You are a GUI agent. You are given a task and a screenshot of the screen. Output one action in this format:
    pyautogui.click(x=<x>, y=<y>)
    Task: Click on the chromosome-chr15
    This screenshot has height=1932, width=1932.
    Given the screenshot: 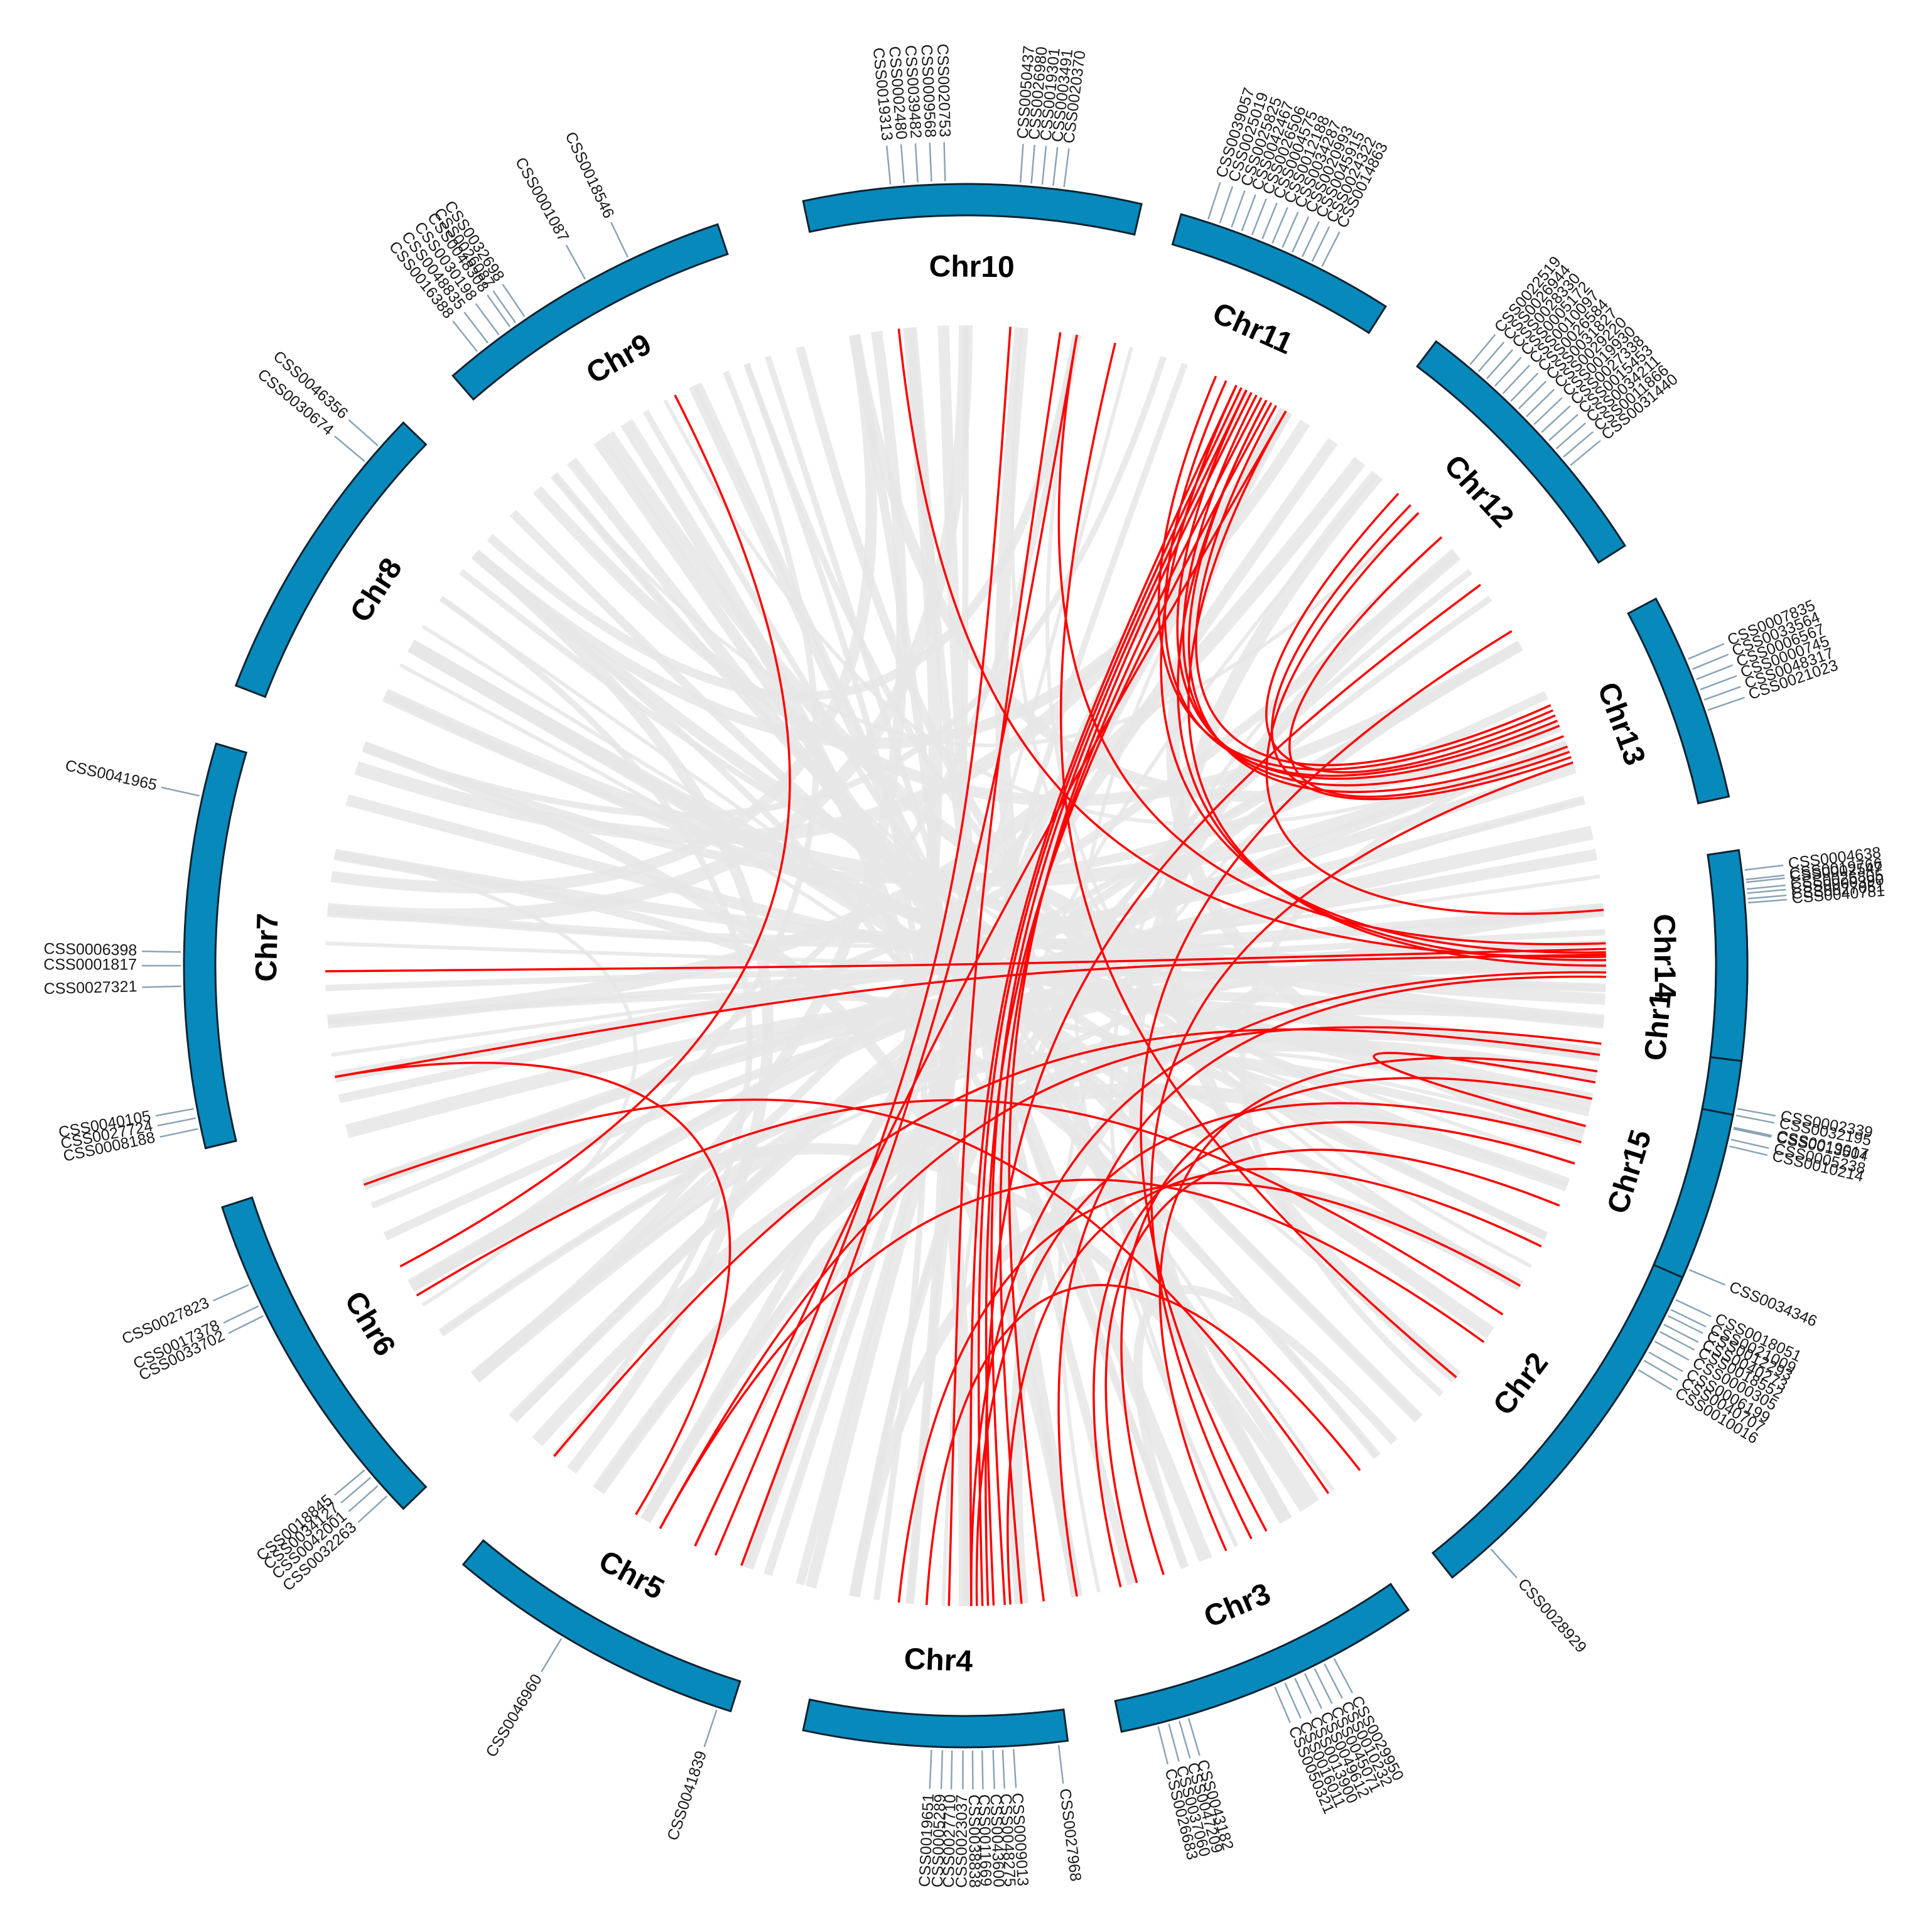 What is the action you would take?
    pyautogui.click(x=1693, y=1193)
    